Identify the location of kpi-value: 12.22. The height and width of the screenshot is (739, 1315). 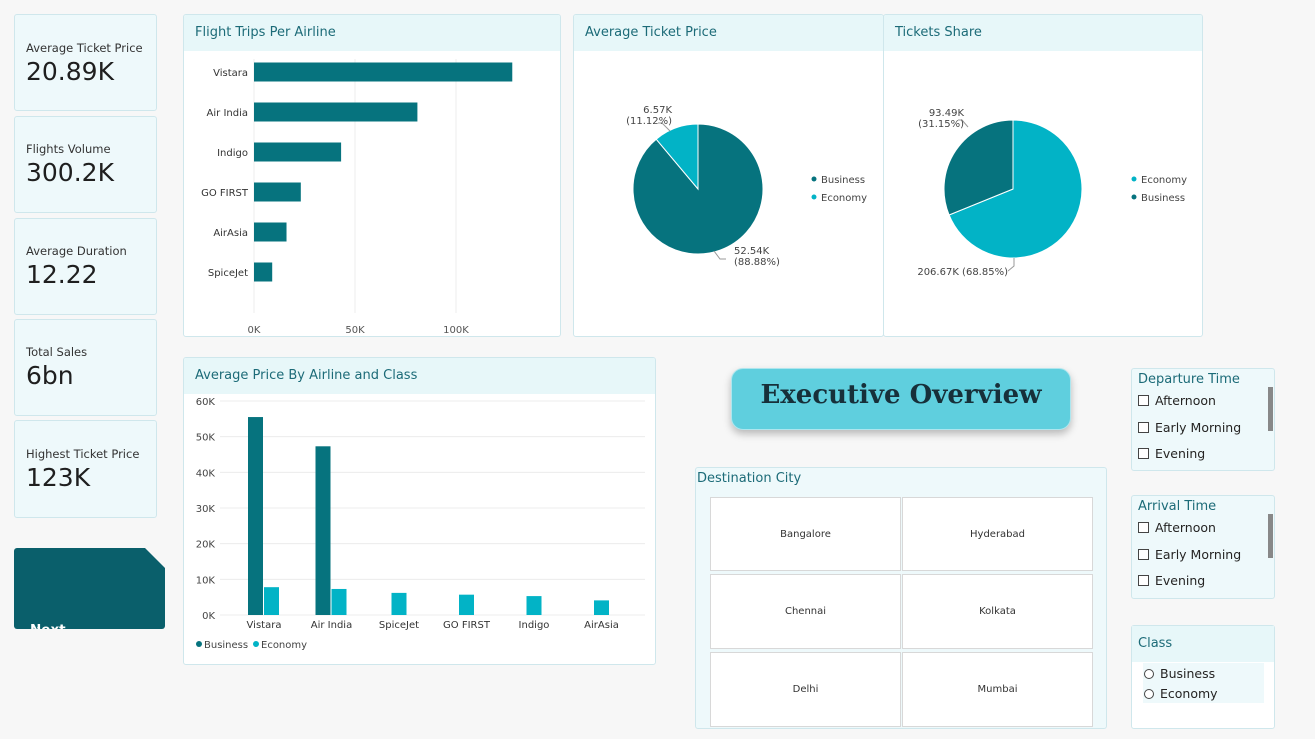
(62, 274).